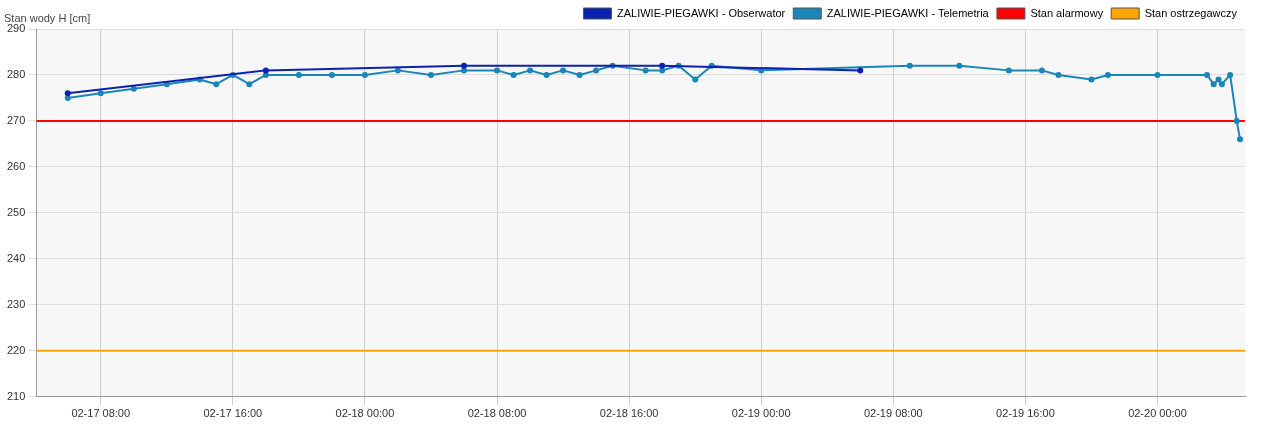  What do you see at coordinates (893, 413) in the screenshot?
I see `x-tick-label: 02-19 08:00` at bounding box center [893, 413].